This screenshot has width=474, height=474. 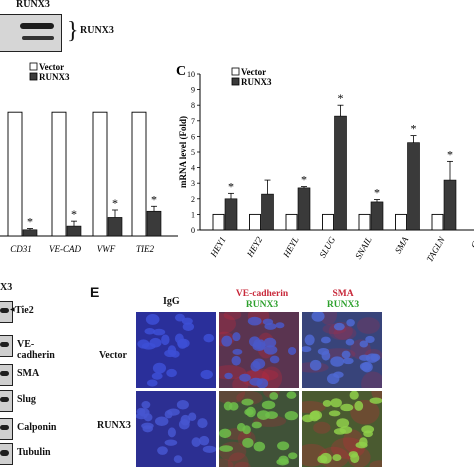 I want to click on legend-c-runx3-swatch, so click(x=235, y=81).